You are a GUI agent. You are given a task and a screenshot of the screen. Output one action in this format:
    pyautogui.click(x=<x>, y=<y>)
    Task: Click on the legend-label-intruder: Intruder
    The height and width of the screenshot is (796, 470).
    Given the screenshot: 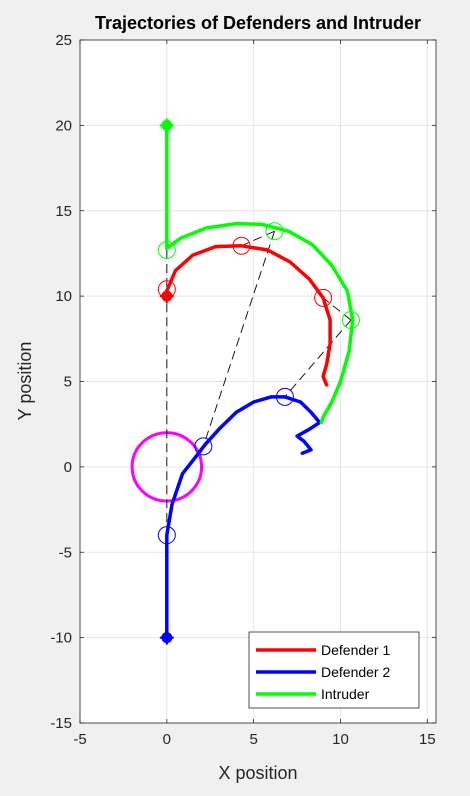 What is the action you would take?
    pyautogui.click(x=345, y=694)
    